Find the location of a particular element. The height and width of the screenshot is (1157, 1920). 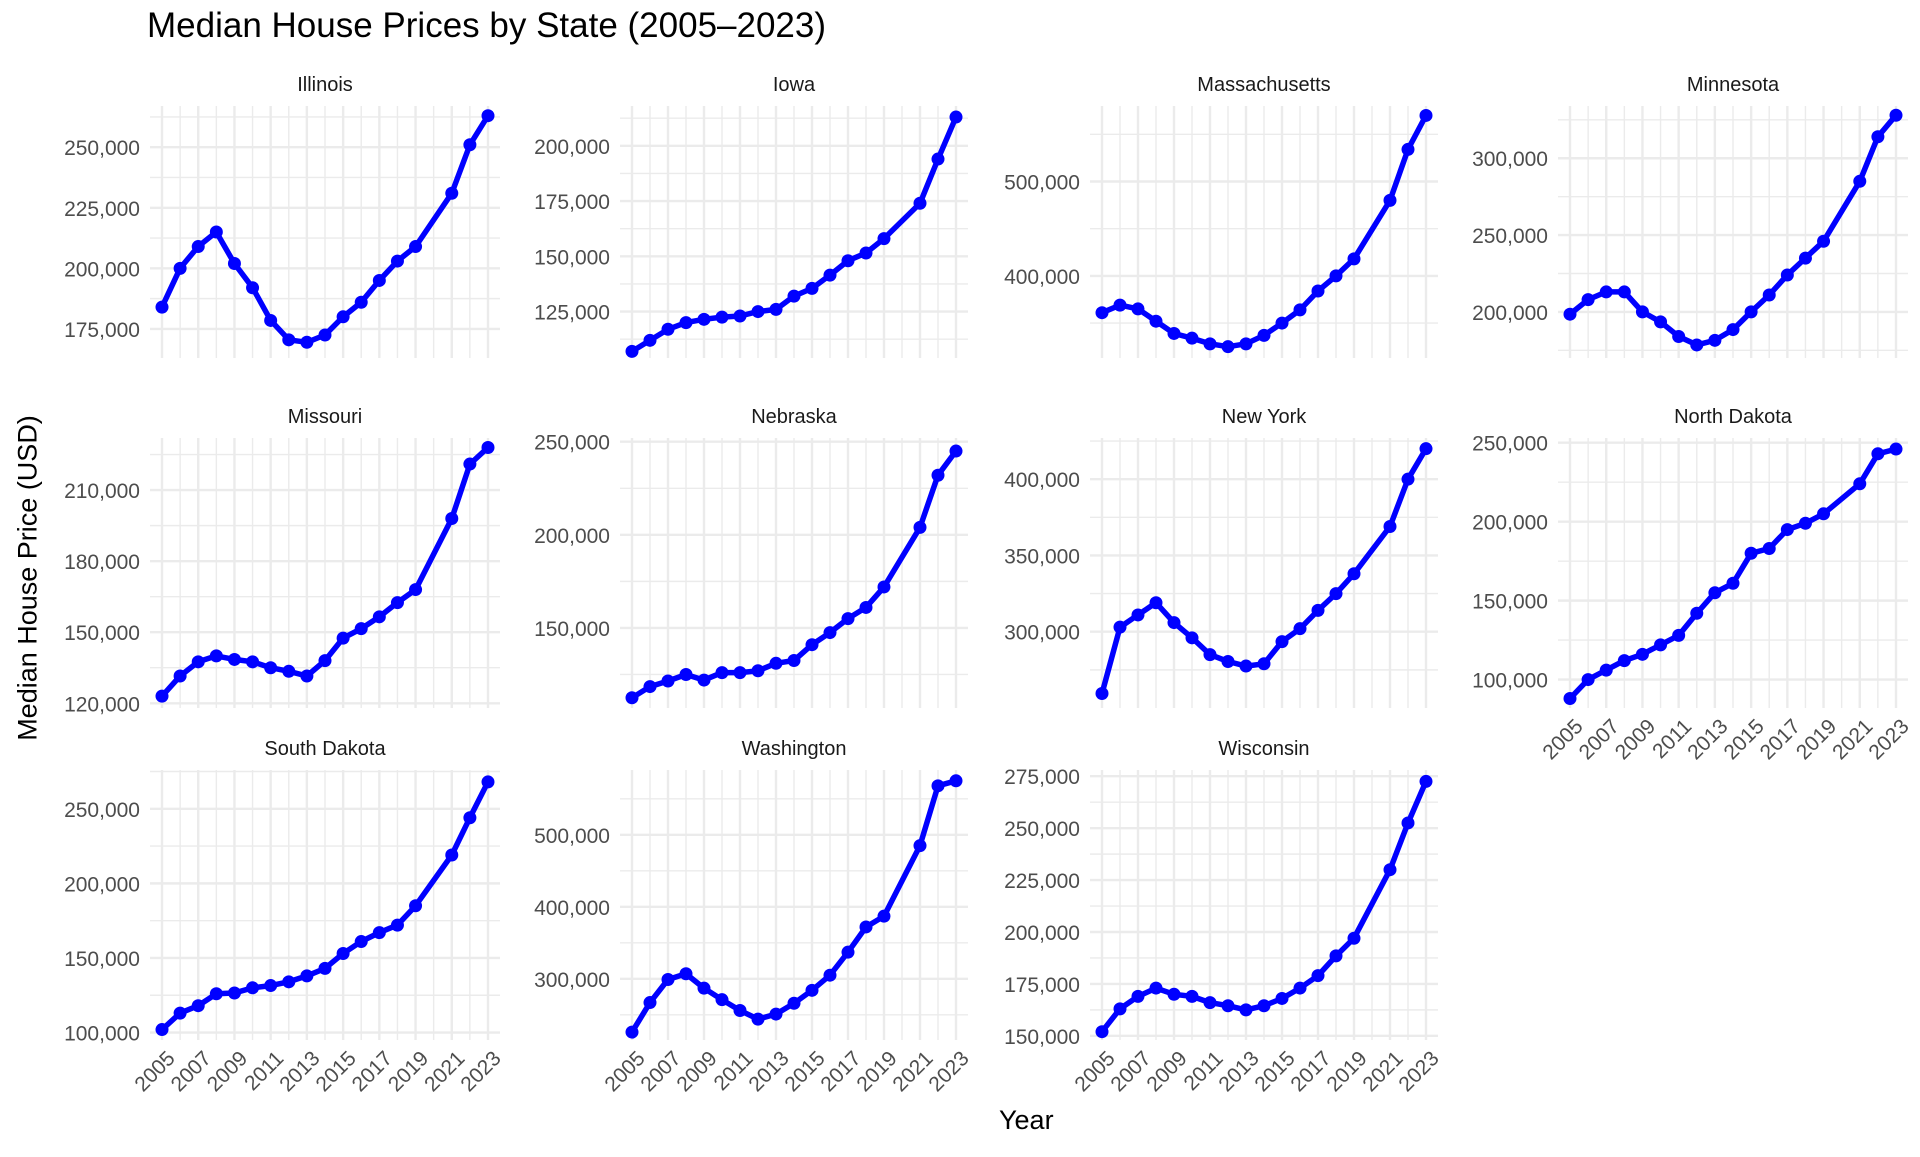

y-tick-label: 210,000 is located at coordinates (102, 491).